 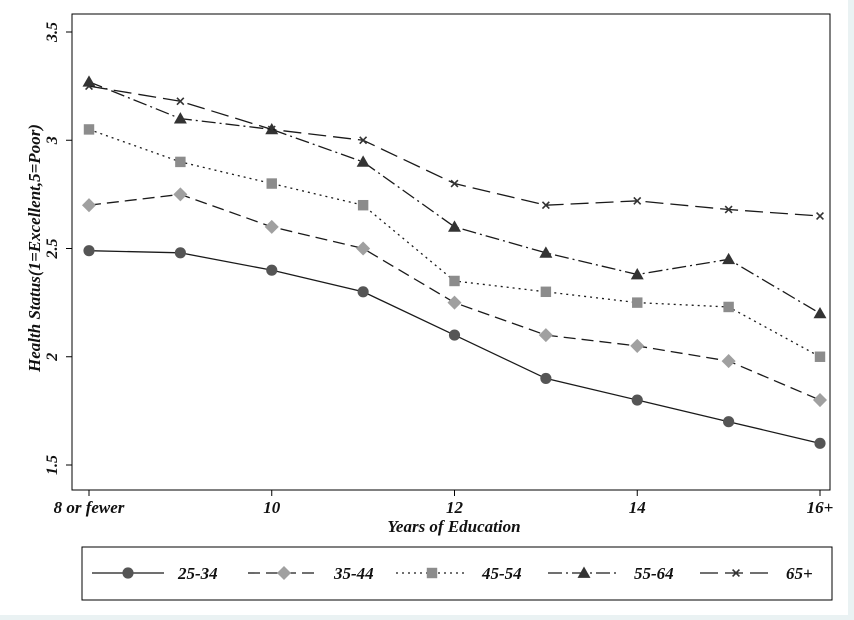 What do you see at coordinates (637, 507) in the screenshot?
I see `x-tick-label: 14` at bounding box center [637, 507].